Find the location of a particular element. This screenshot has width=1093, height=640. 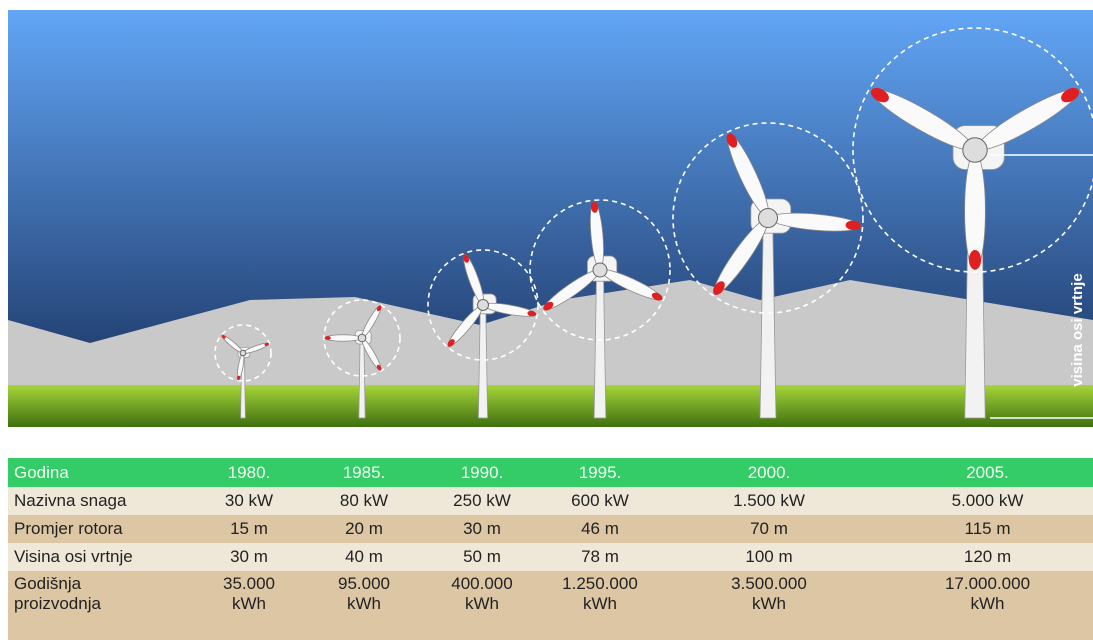

table-cell: 35.000 kWh is located at coordinates (246, 605).